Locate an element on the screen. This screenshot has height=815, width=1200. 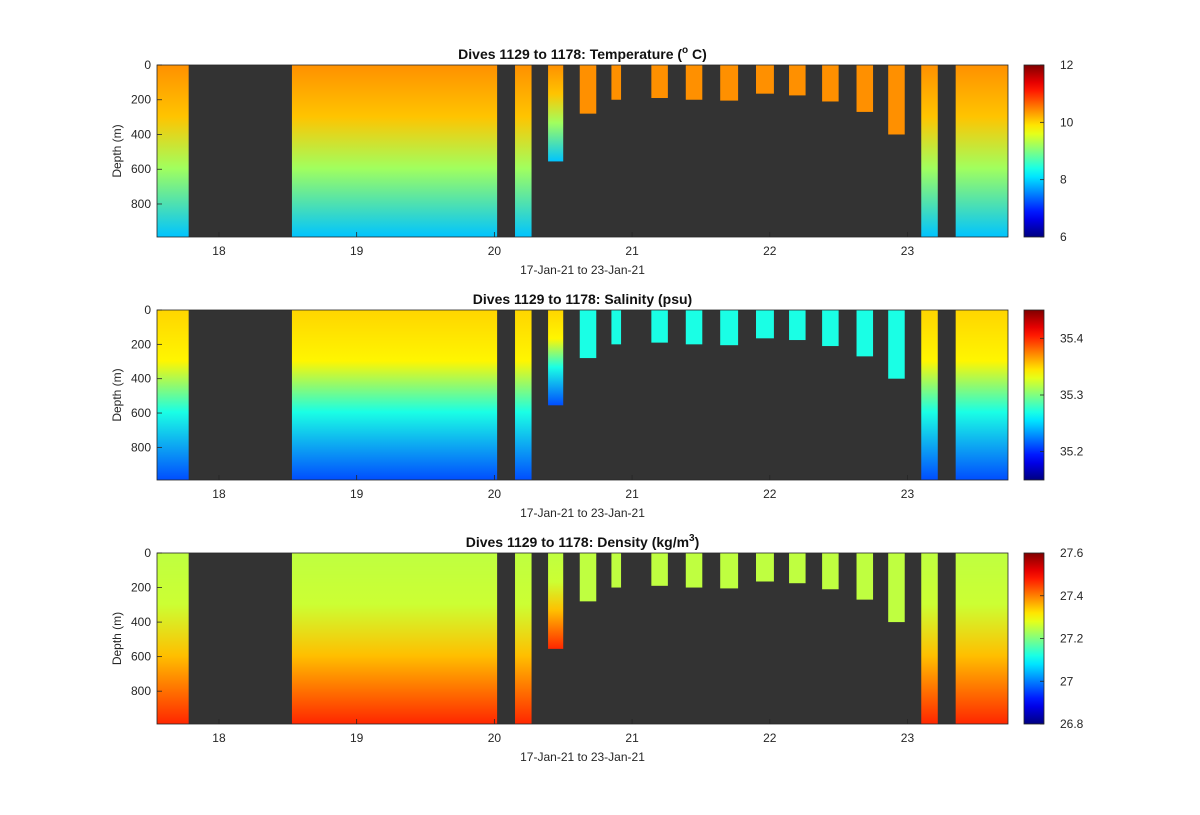
colorbar-tick-label: 26.8 is located at coordinates (1072, 724).